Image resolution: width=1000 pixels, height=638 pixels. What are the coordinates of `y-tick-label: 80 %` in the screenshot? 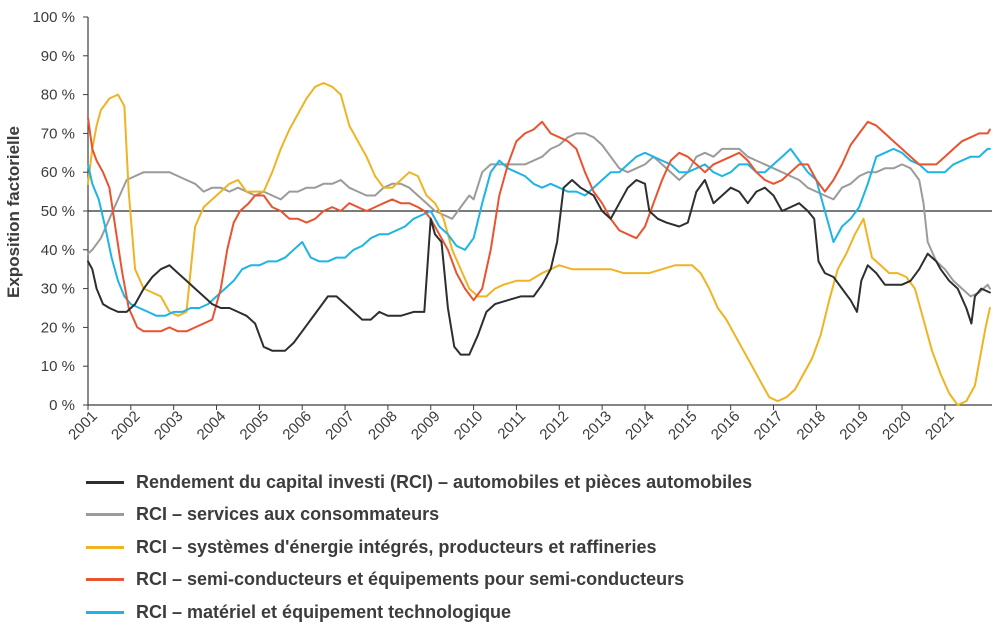 It's located at (58, 95).